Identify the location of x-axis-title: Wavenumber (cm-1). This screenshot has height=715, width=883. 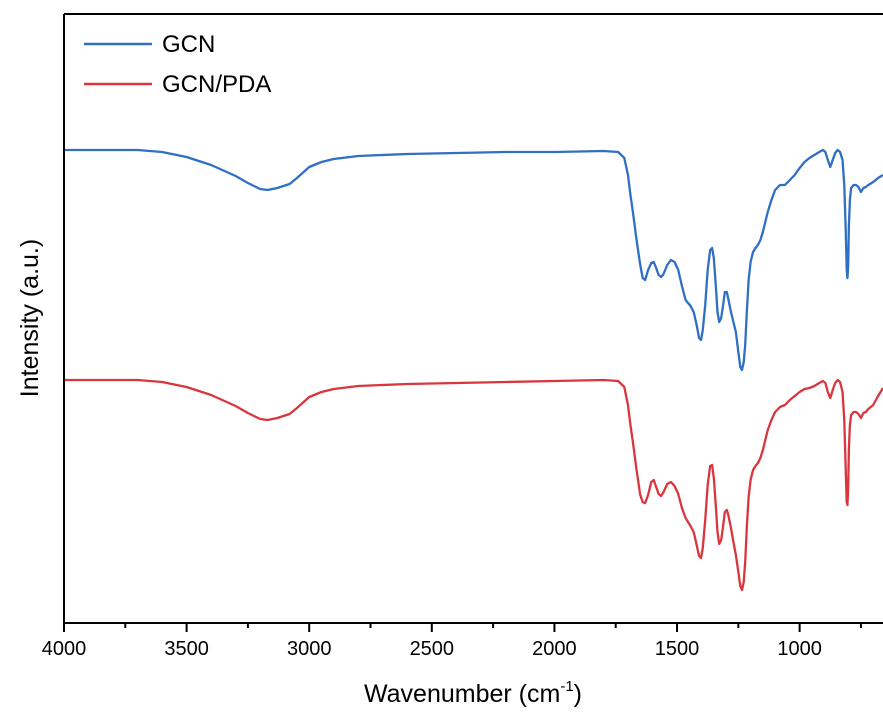
(473, 693).